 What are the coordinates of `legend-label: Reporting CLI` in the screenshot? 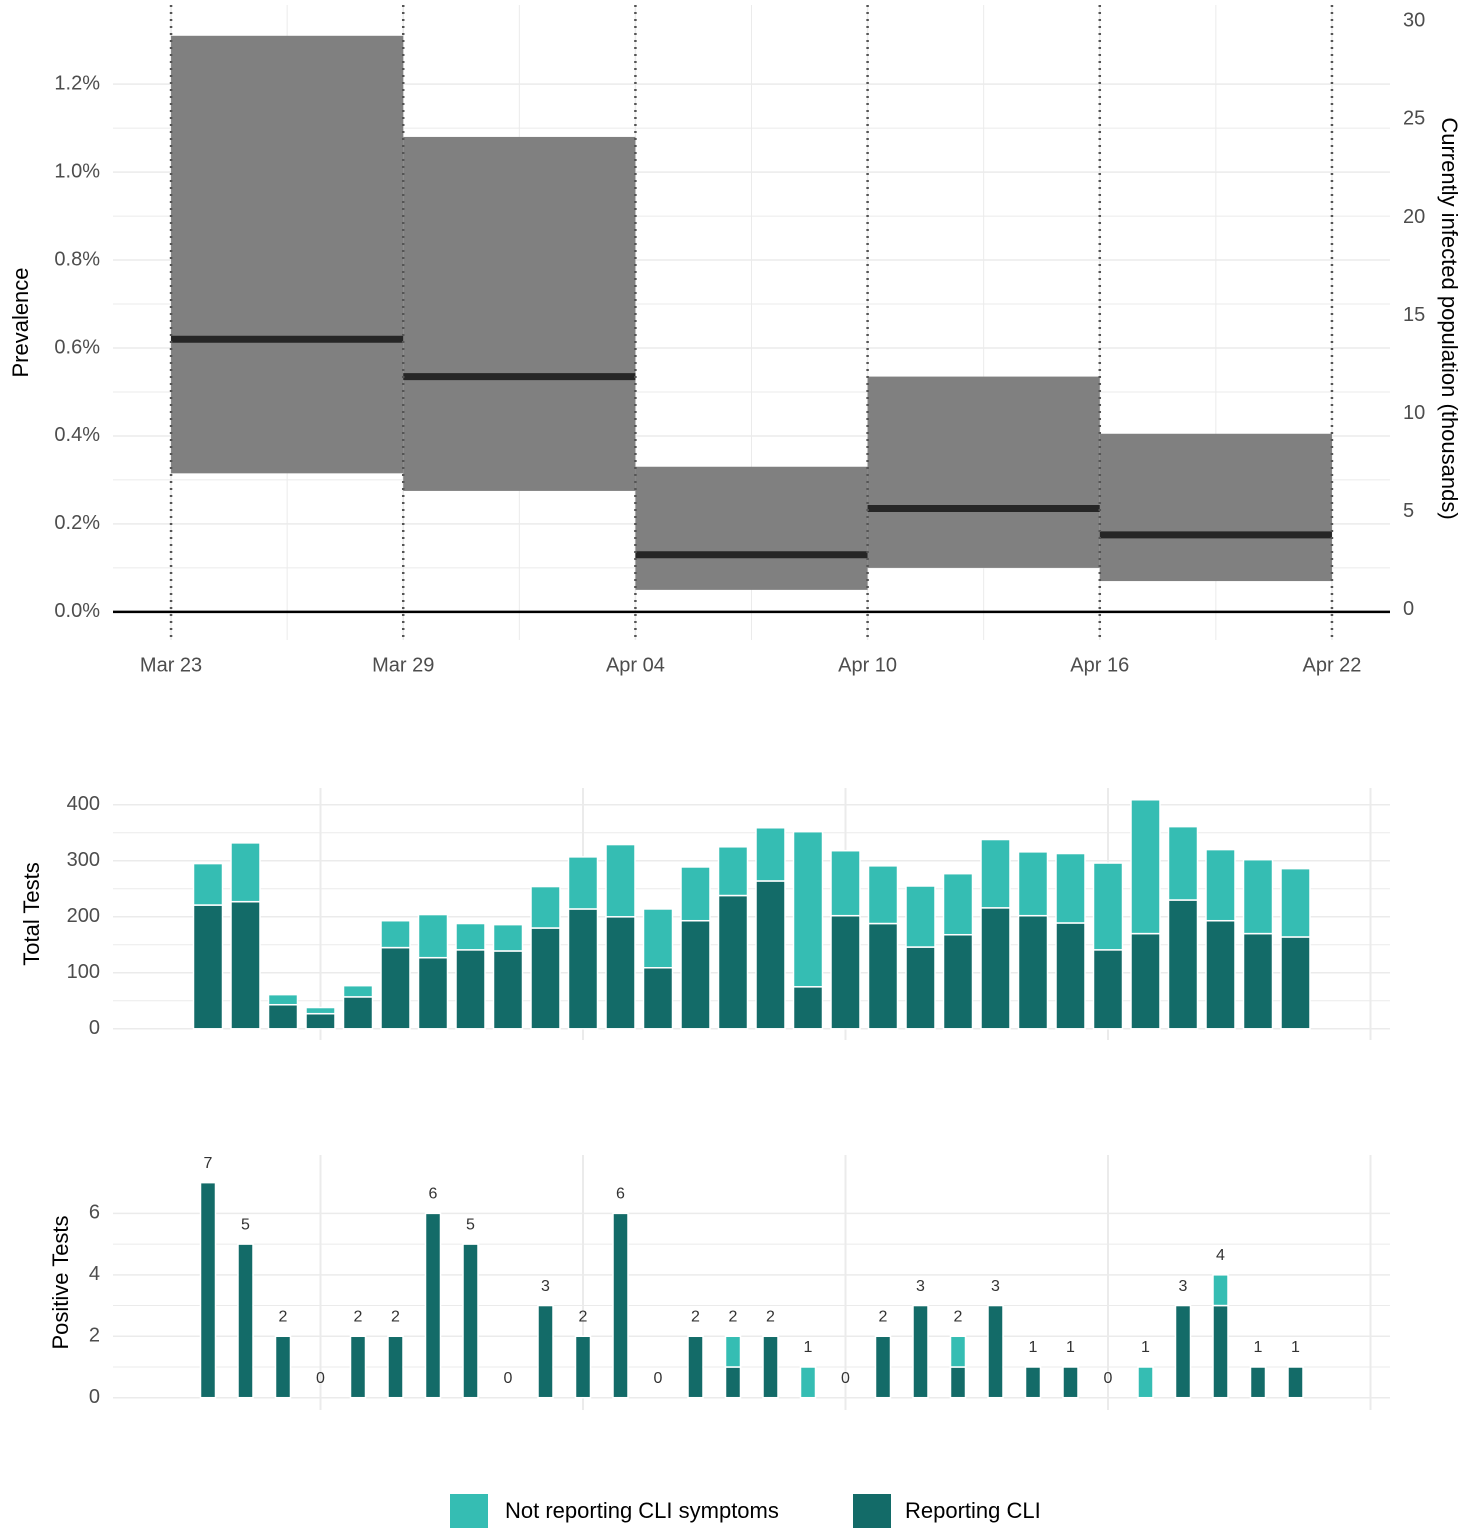 It's located at (973, 1510).